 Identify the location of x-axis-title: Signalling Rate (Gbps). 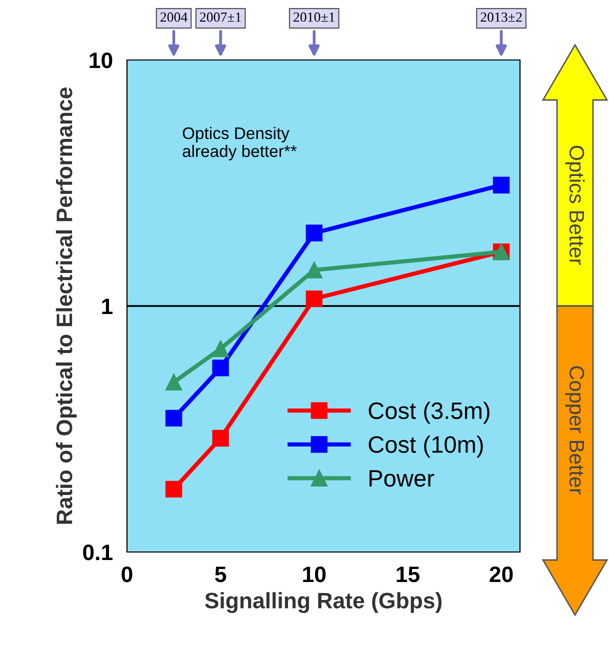
(323, 602).